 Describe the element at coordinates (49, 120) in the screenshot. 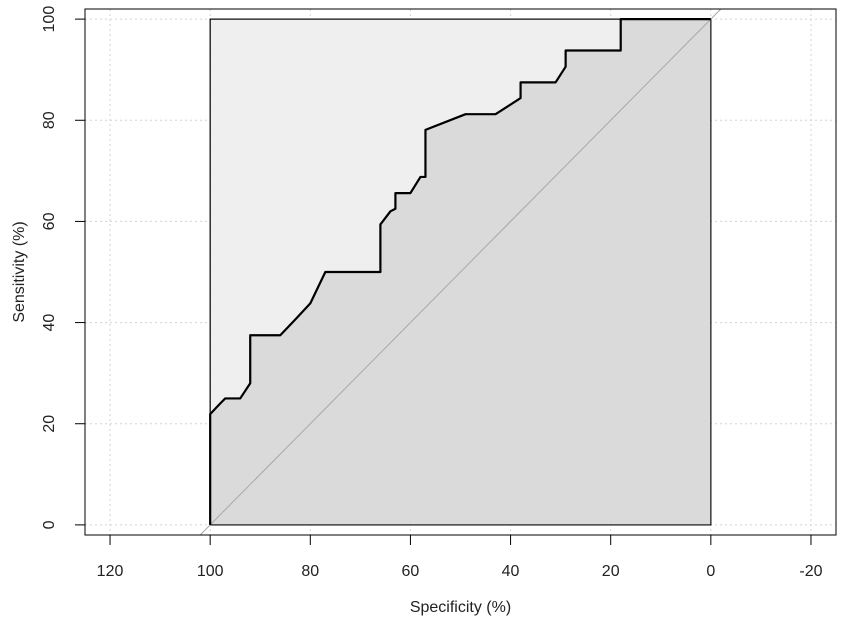

I see `y-tick-label-80: 80` at that location.